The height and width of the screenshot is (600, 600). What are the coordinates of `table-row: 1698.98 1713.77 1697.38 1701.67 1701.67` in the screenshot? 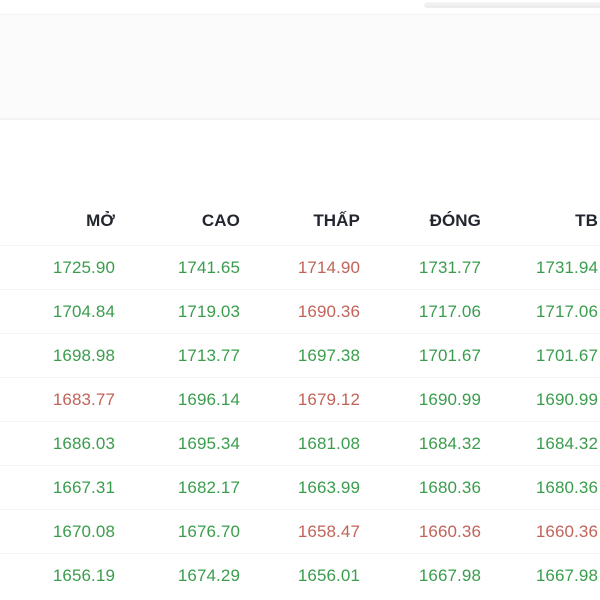 It's located at (300, 355).